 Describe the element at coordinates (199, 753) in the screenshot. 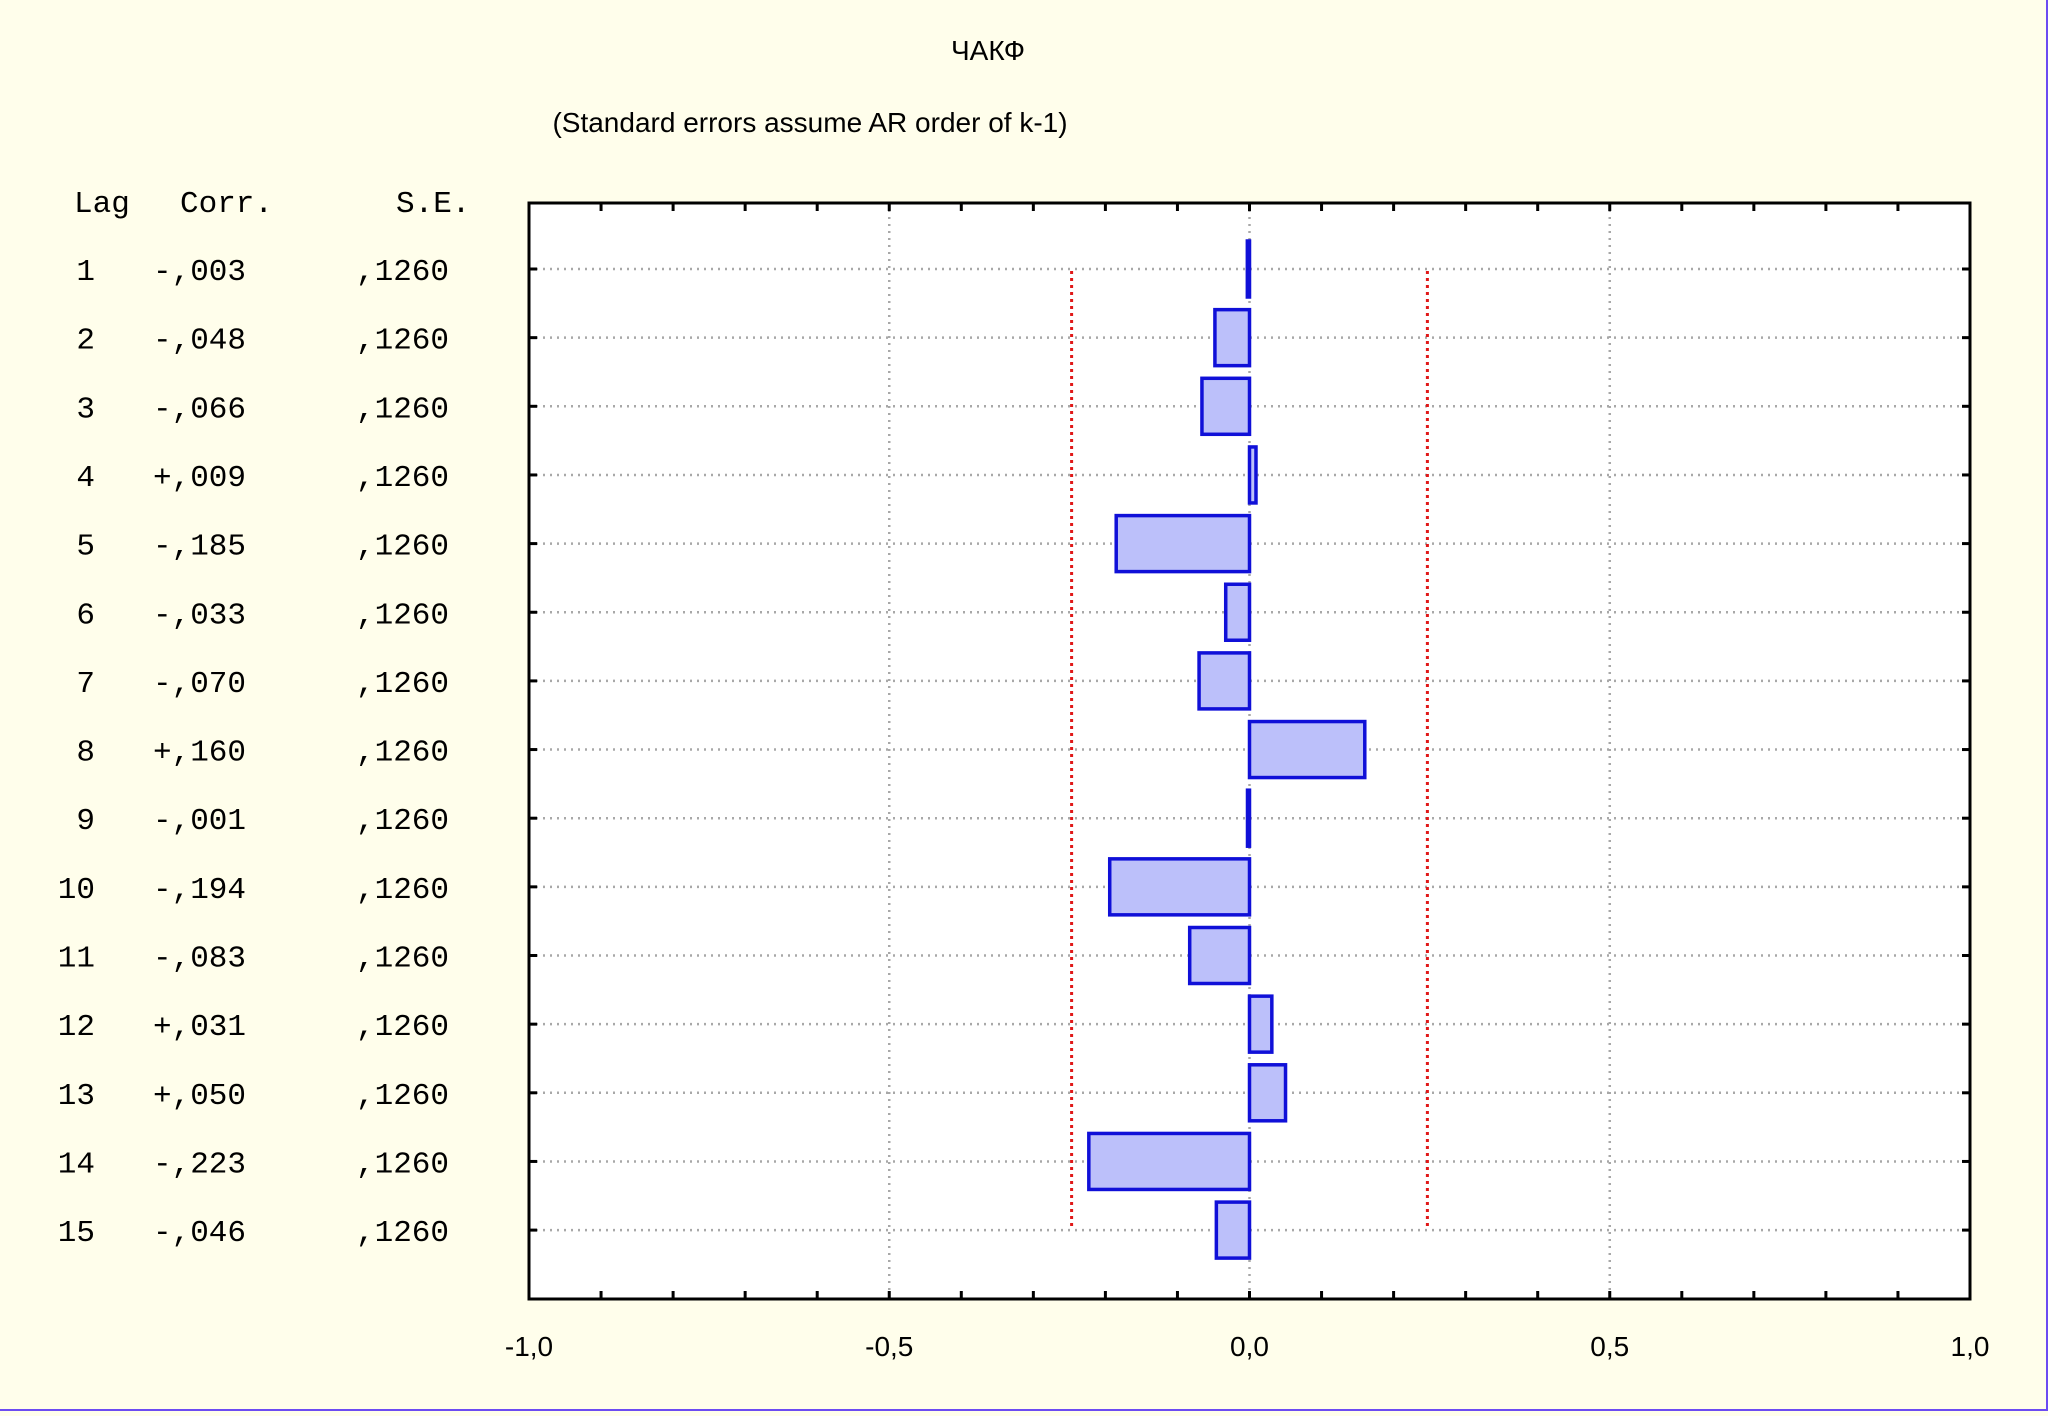

I see `corr-cell: +,160` at that location.